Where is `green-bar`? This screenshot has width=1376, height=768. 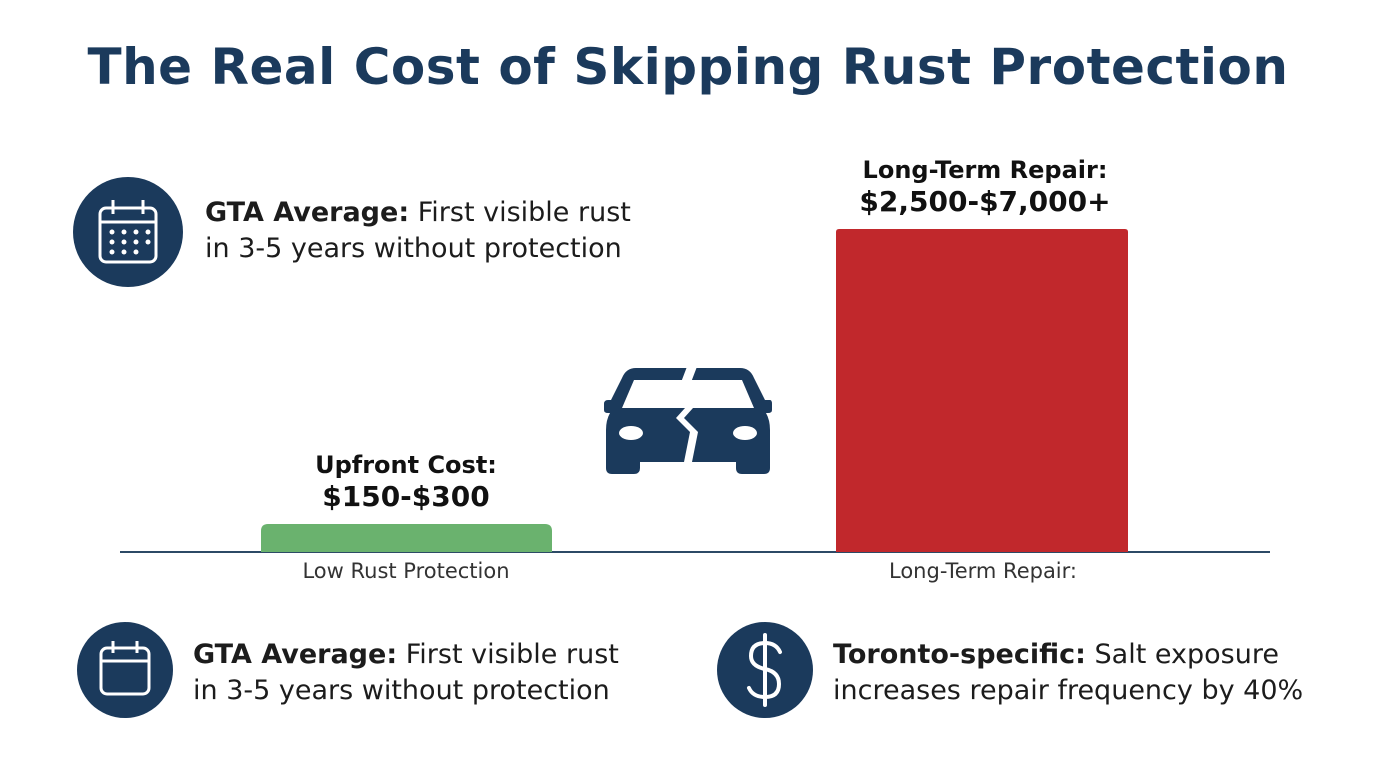
green-bar is located at coordinates (406, 538).